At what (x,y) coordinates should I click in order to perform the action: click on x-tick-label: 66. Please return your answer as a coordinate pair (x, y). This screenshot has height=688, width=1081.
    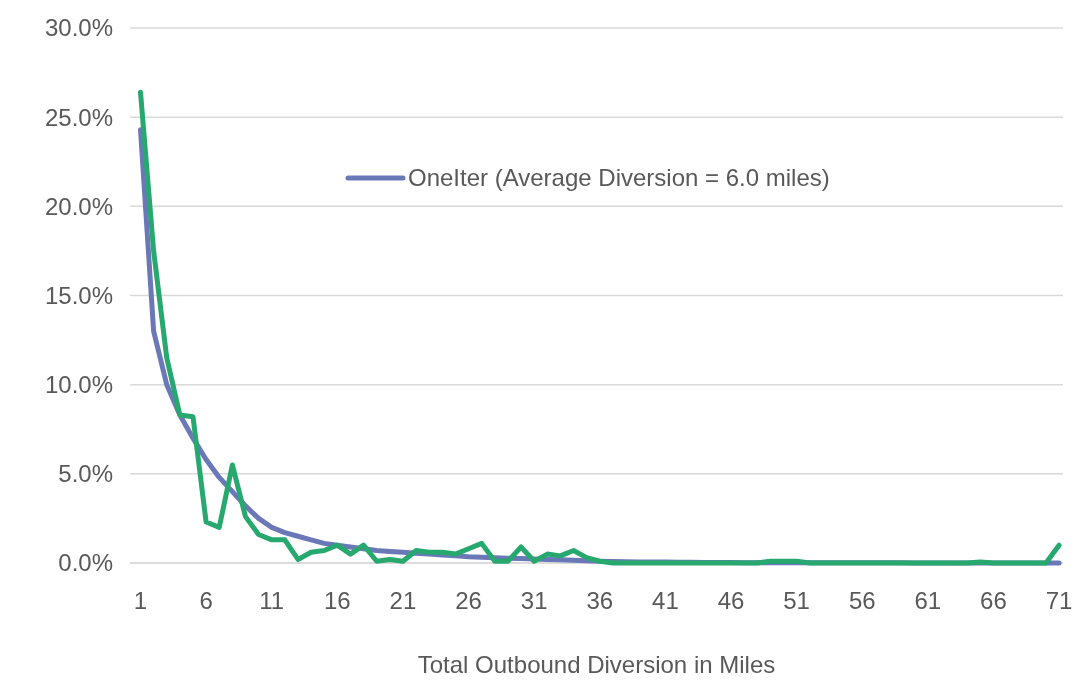
    Looking at the image, I should click on (993, 600).